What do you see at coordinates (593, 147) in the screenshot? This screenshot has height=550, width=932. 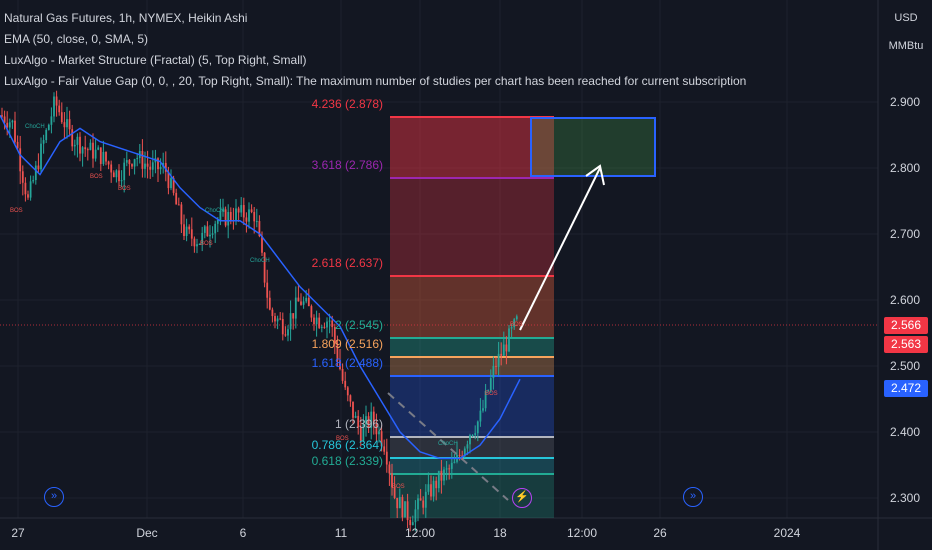 I see `target-box` at bounding box center [593, 147].